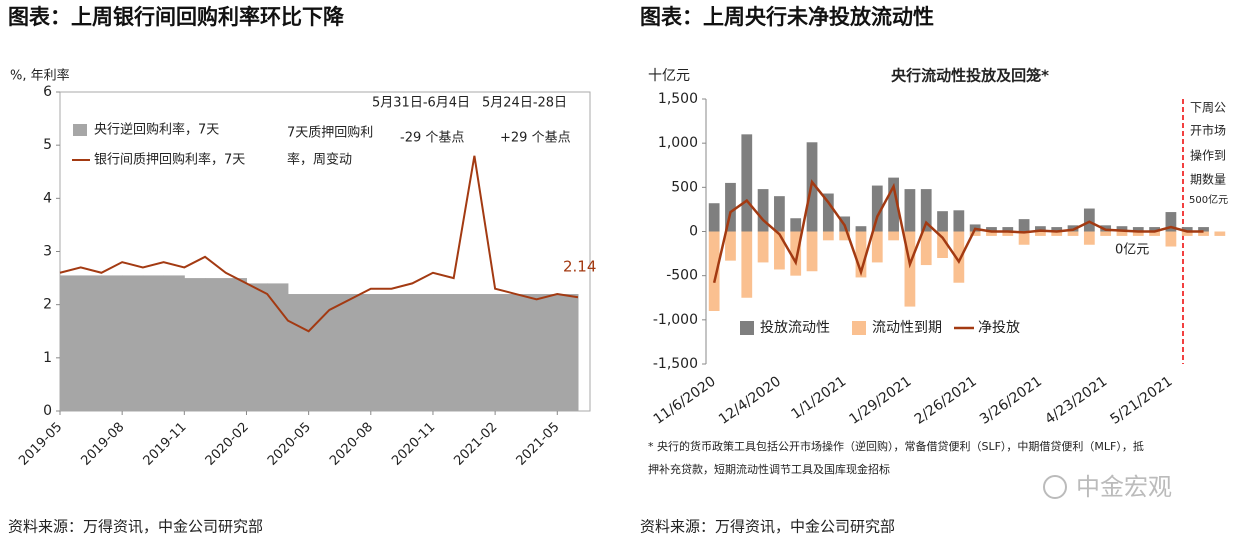  Describe the element at coordinates (750, 400) in the screenshot. I see `x-tick-label: 12/4/2020` at that location.